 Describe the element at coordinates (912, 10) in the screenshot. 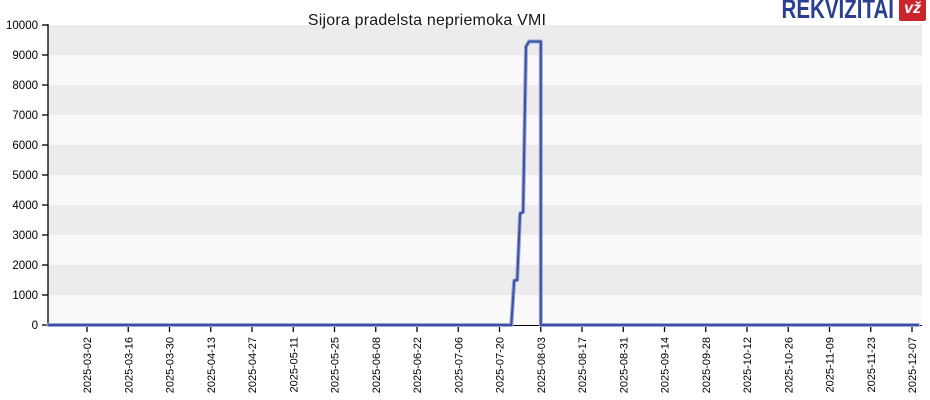

I see `vz-logo-badge: vž` at that location.